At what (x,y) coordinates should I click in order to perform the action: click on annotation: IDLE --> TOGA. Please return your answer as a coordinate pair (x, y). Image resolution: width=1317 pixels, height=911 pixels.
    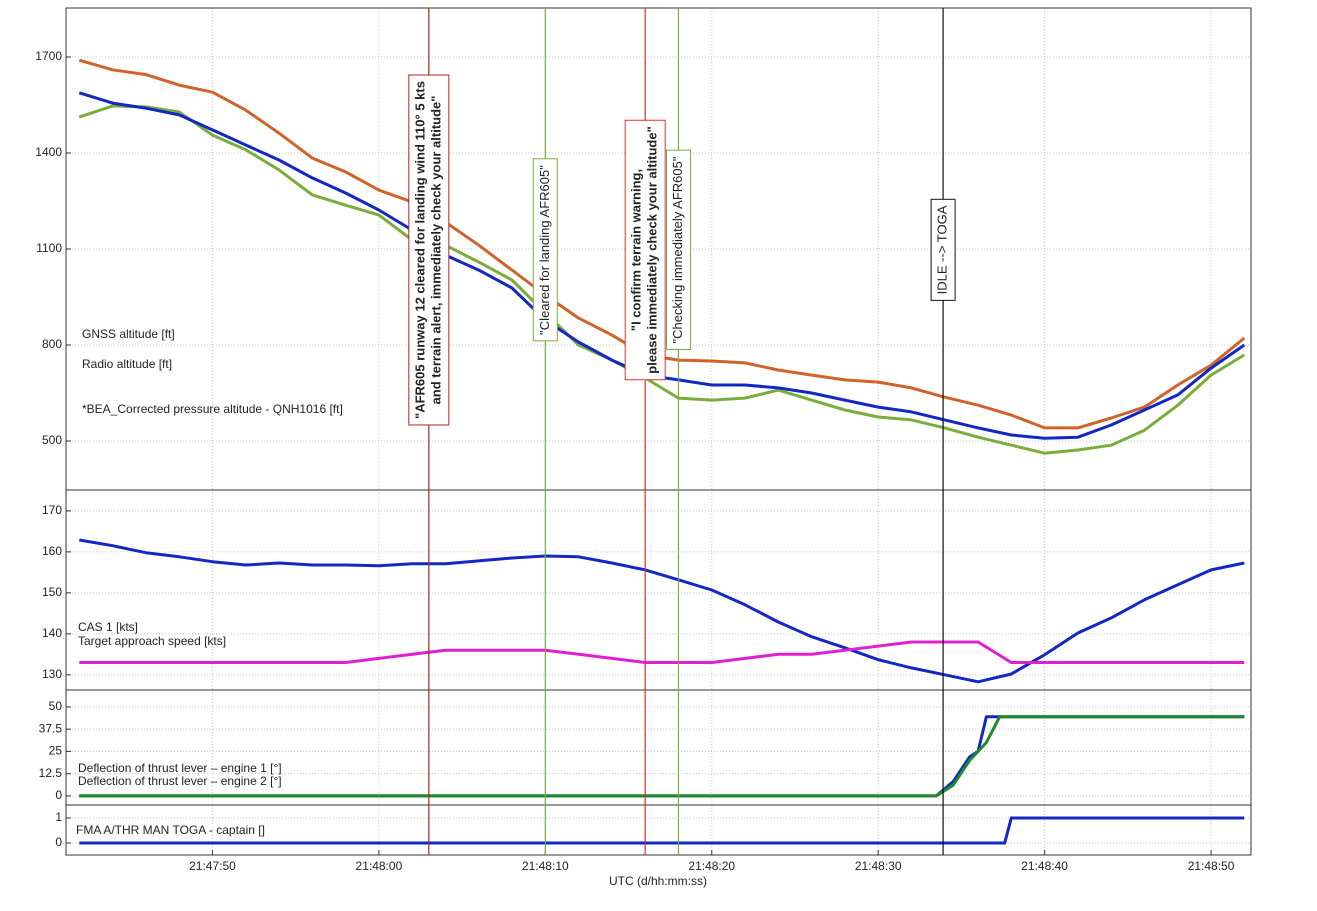
    Looking at the image, I should click on (943, 249).